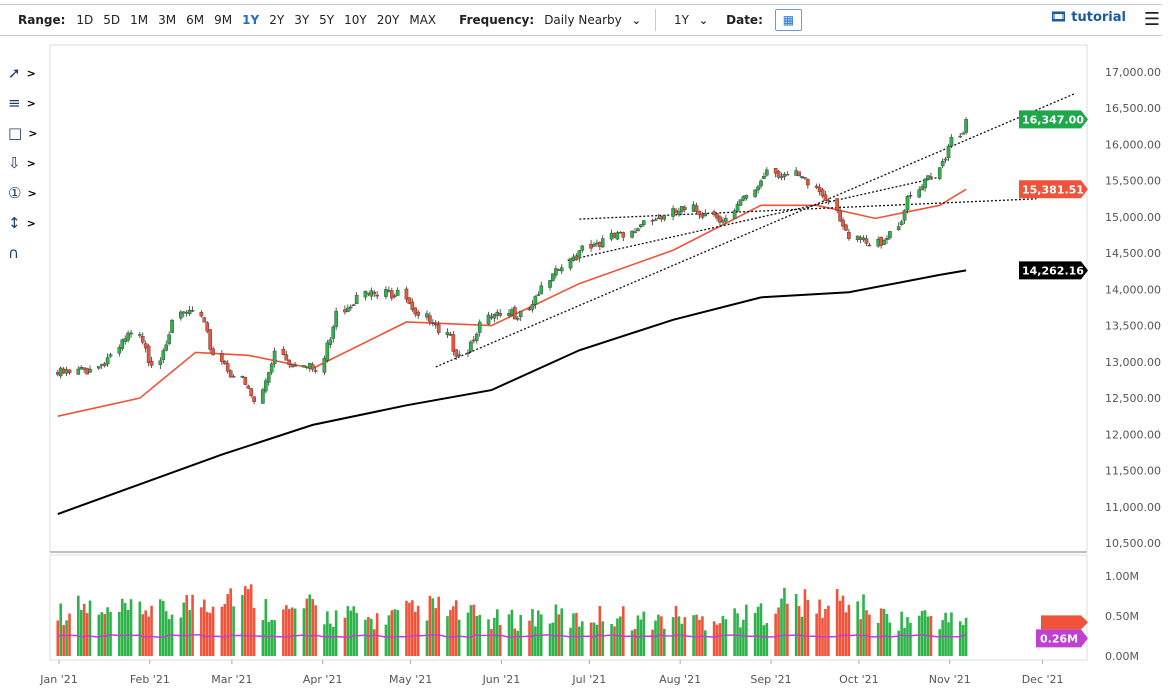  Describe the element at coordinates (355, 20) in the screenshot. I see `range-10y: 10Y` at that location.